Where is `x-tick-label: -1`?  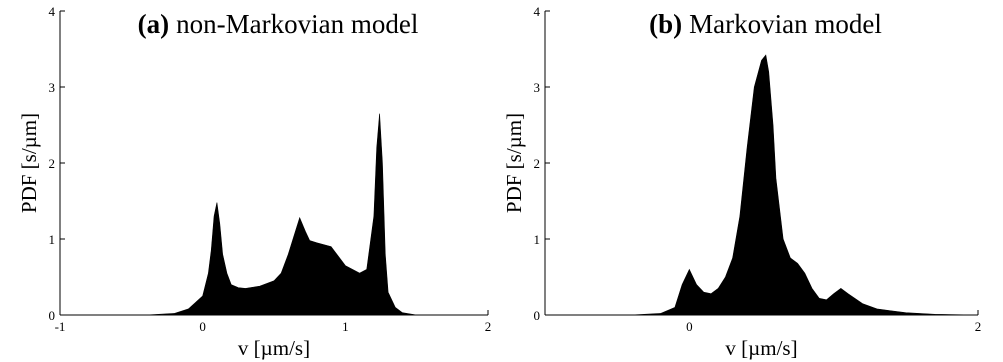 x-tick-label: -1 is located at coordinates (60, 326).